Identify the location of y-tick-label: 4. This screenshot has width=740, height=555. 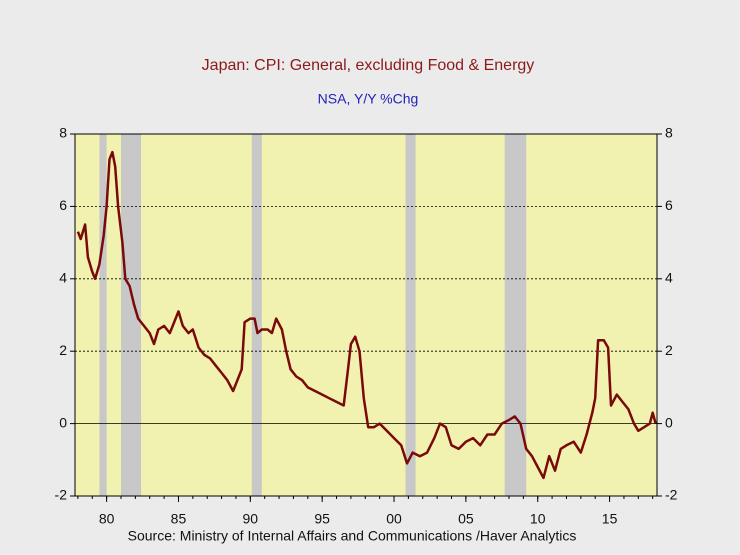
(63, 278).